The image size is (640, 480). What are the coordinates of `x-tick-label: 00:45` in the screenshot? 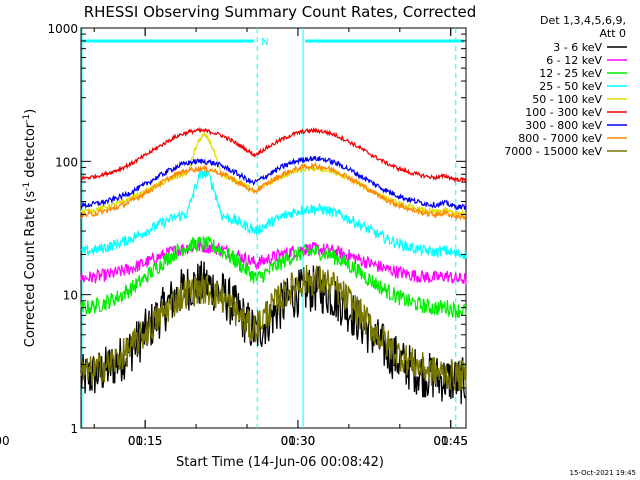 It's located at (450, 441).